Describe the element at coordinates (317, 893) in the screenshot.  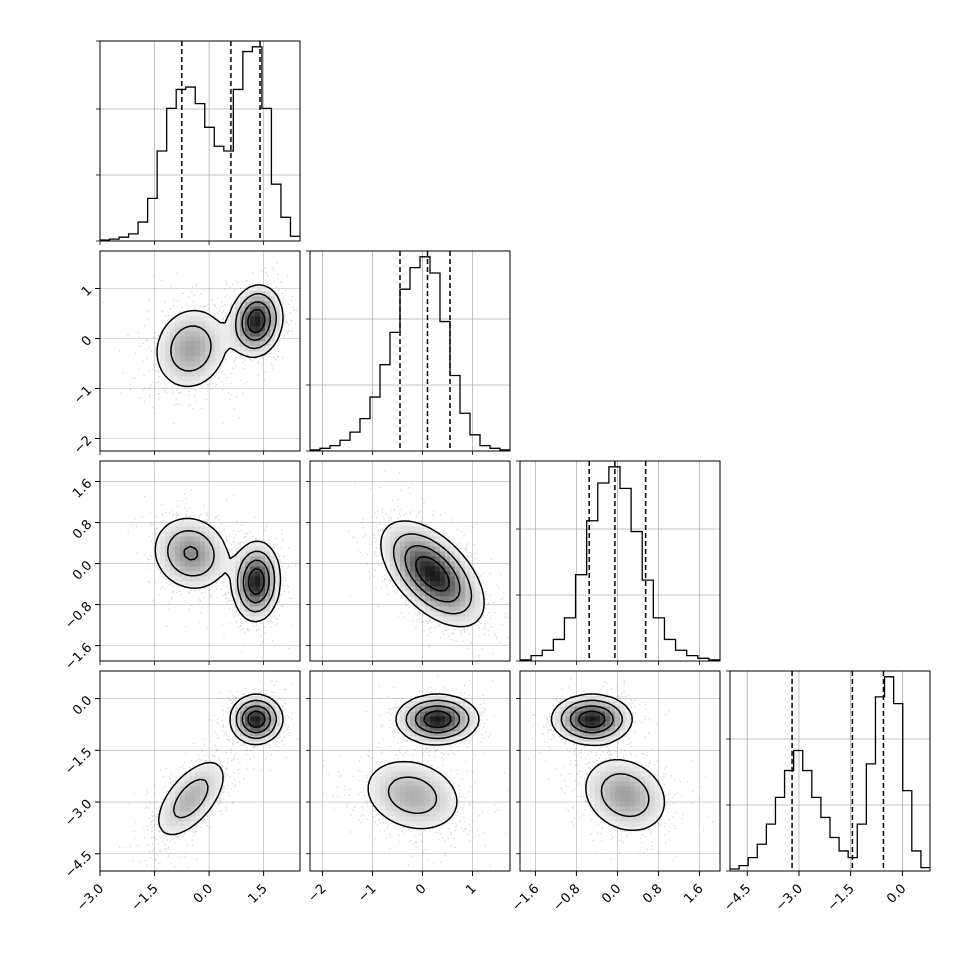
I see `x-tick-label: −2` at that location.